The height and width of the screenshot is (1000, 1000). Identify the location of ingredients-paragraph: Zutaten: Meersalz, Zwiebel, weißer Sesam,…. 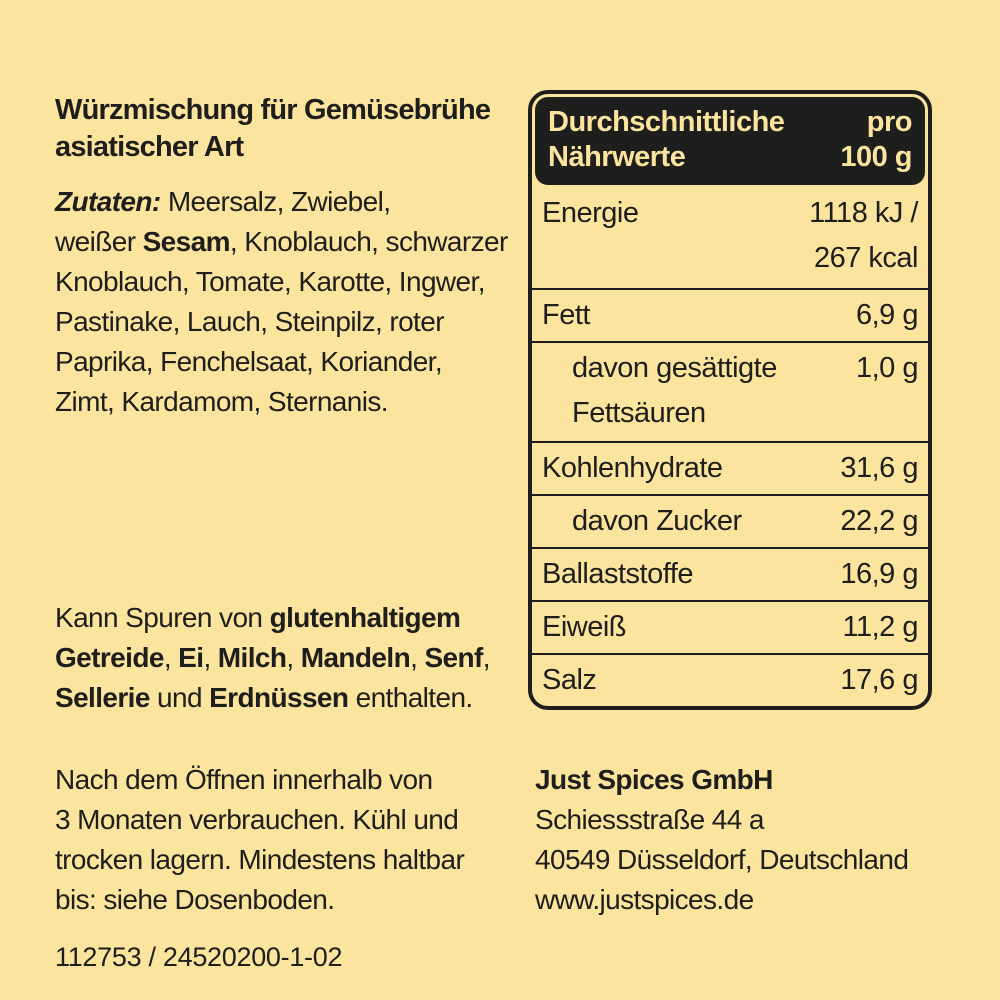
(281, 301).